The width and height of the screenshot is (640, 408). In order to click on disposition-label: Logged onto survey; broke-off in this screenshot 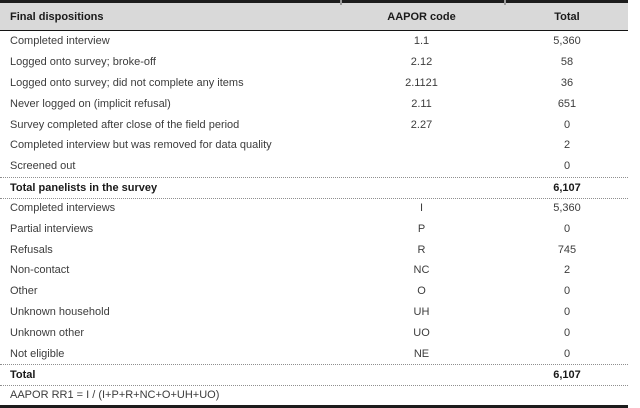, I will do `click(83, 62)`.